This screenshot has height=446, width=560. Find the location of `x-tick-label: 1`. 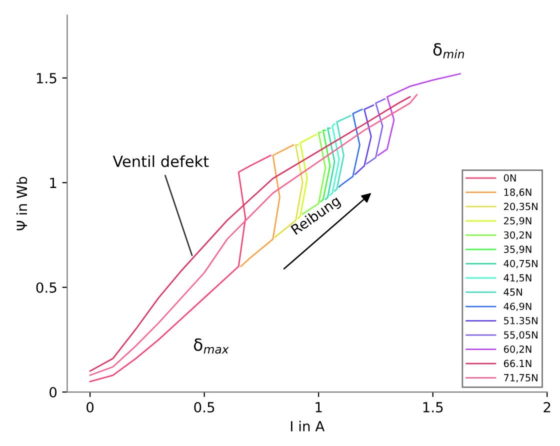

x-tick-label: 1 is located at coordinates (319, 407).